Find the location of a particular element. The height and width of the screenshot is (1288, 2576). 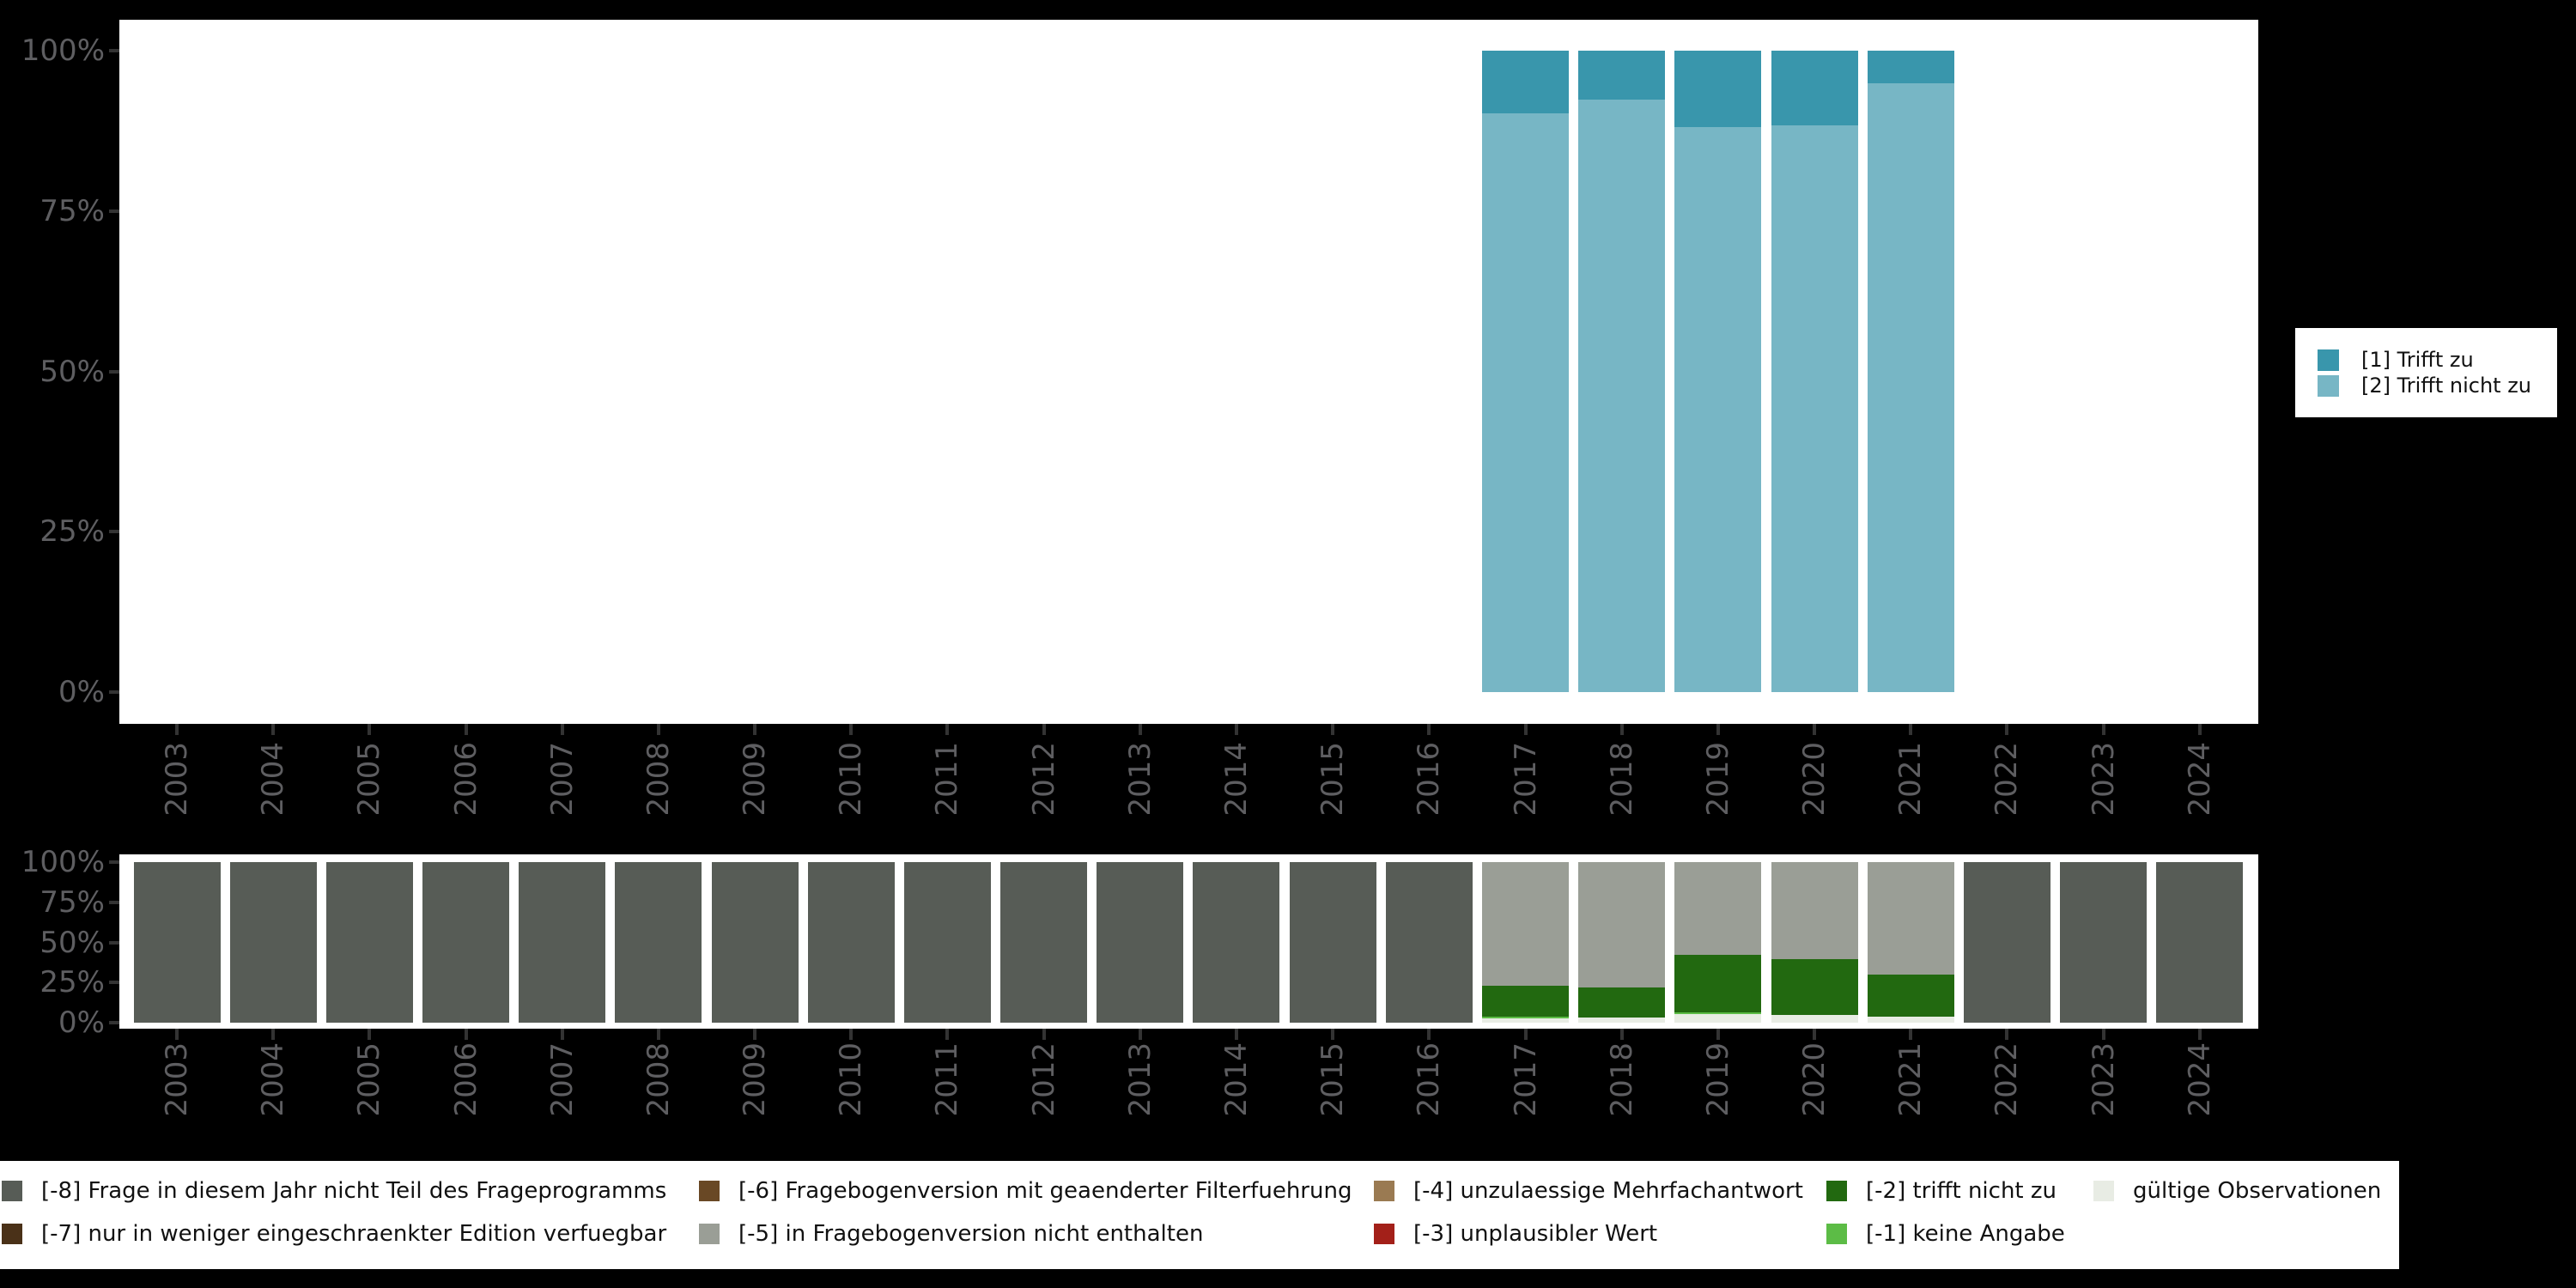

bar-segment-2013 is located at coordinates (1140, 943).